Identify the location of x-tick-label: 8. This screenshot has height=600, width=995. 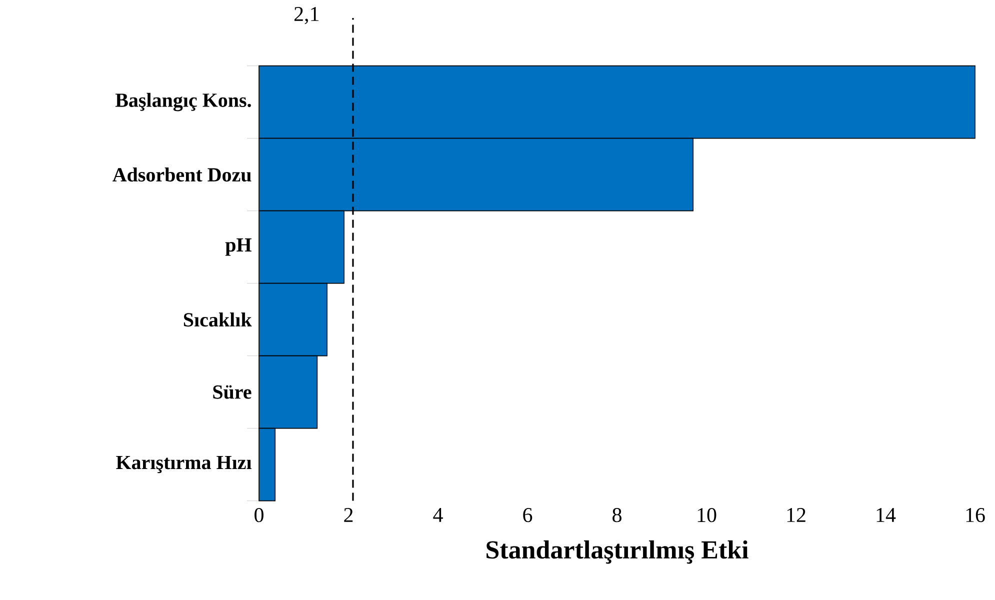
(617, 515).